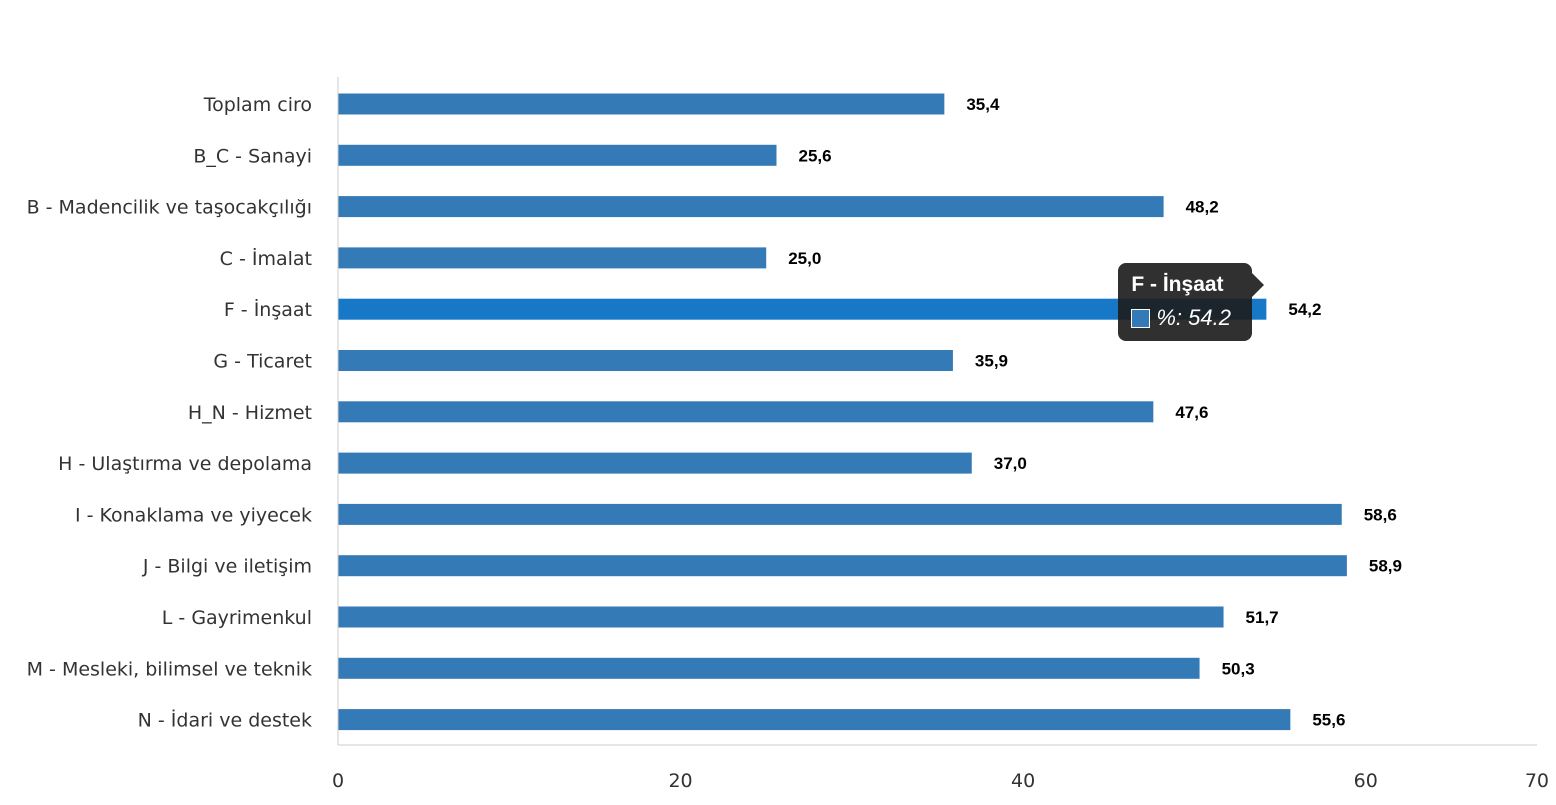  I want to click on category-label: F - İnşaat, so click(268, 309).